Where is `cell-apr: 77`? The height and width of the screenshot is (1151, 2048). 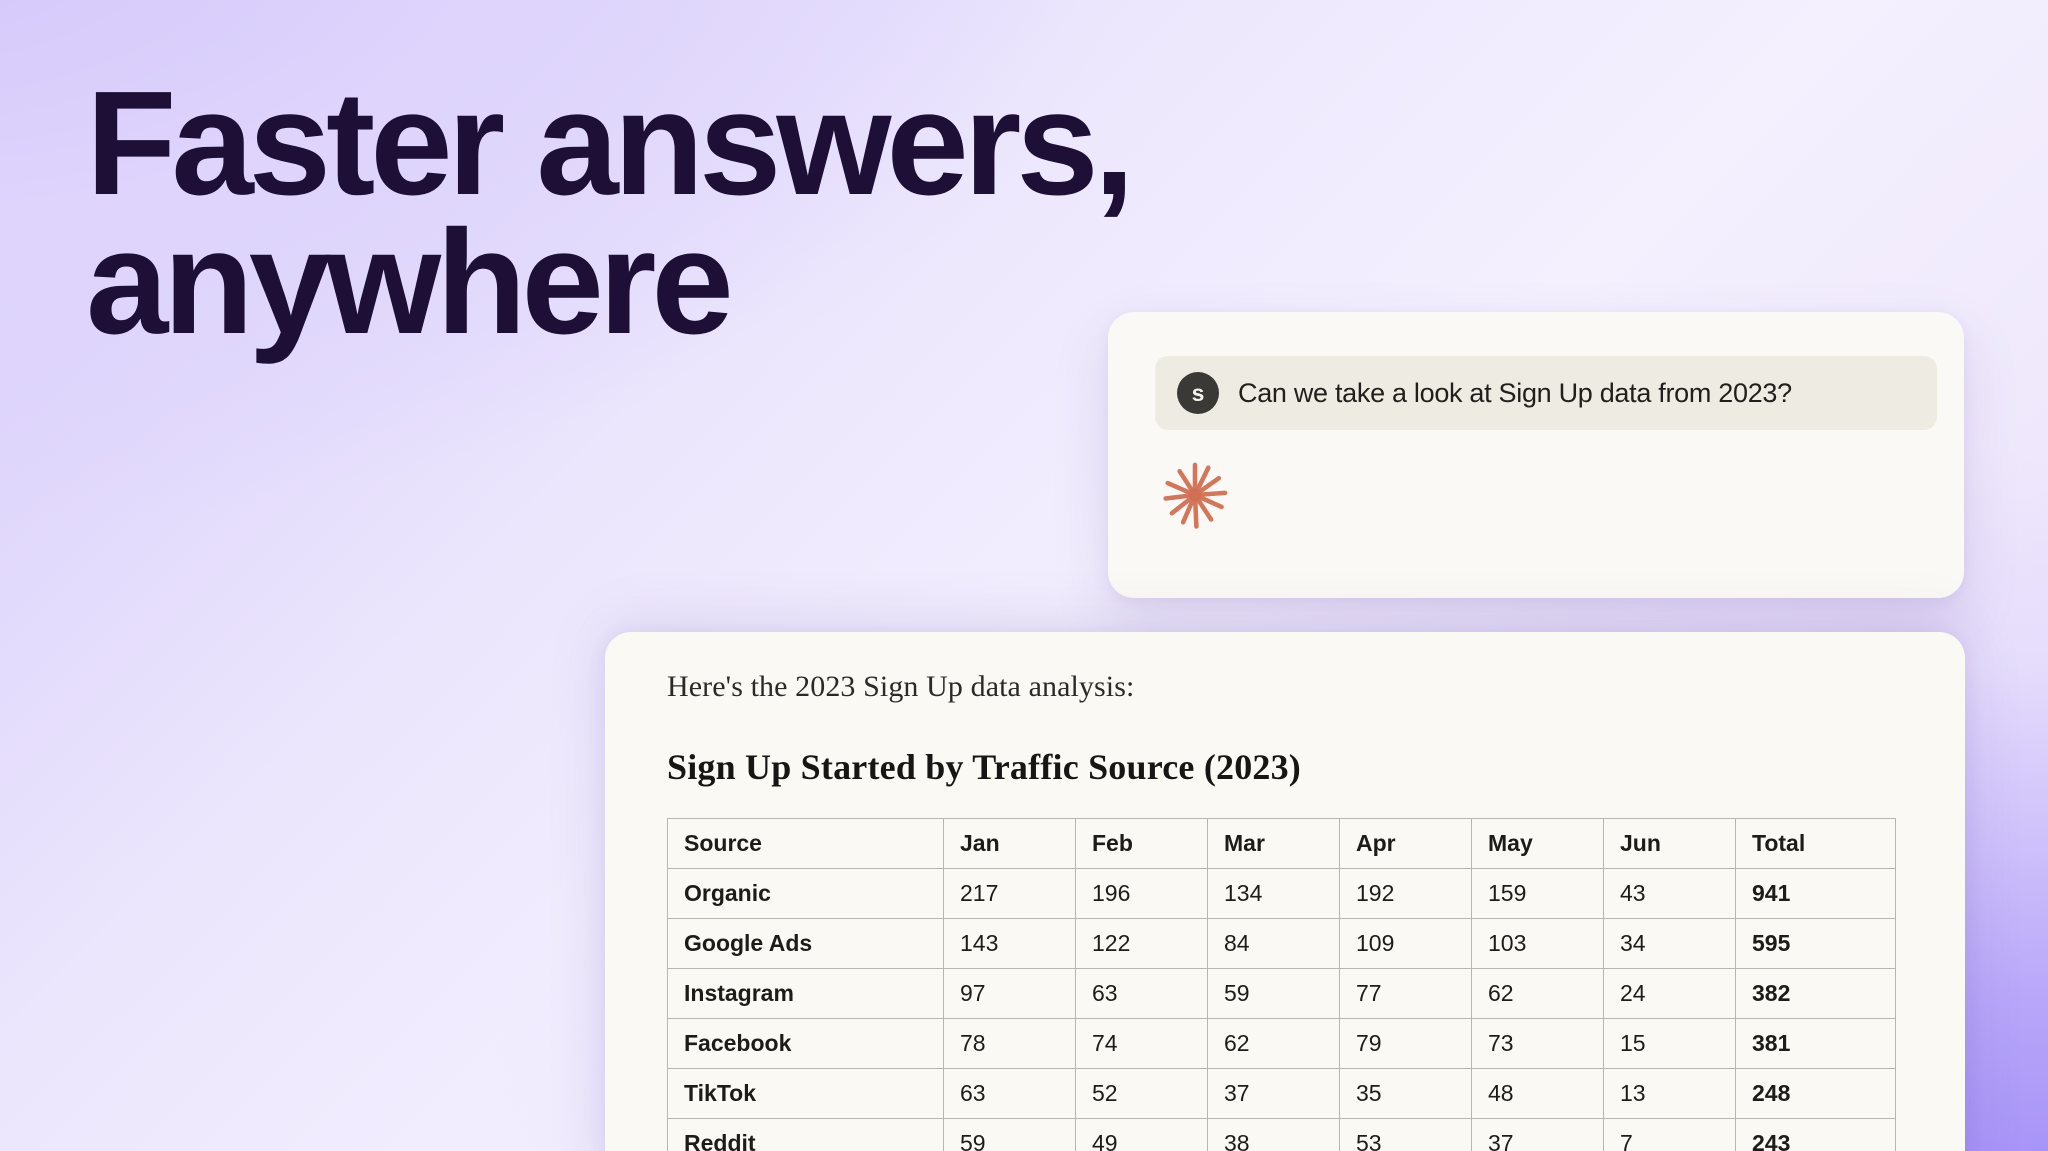 cell-apr: 77 is located at coordinates (1405, 993).